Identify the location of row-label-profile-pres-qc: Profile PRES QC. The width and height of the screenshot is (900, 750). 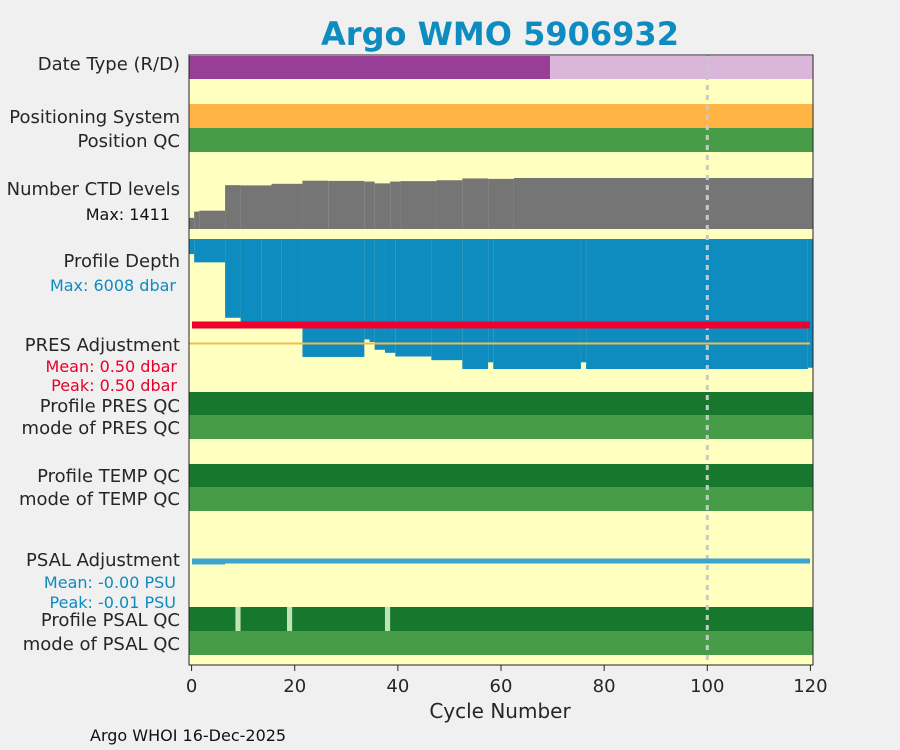
(110, 406).